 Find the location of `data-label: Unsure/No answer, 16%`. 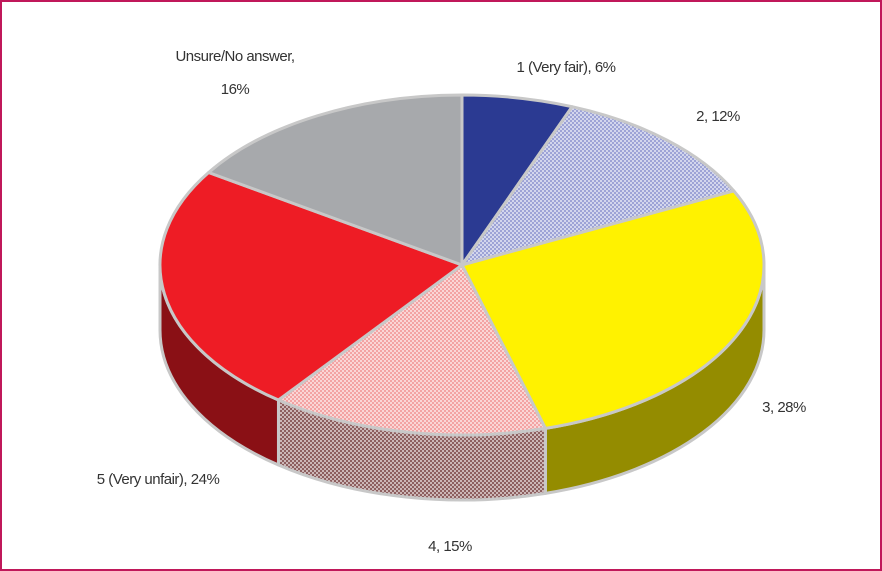

data-label: Unsure/No answer, 16% is located at coordinates (234, 73).